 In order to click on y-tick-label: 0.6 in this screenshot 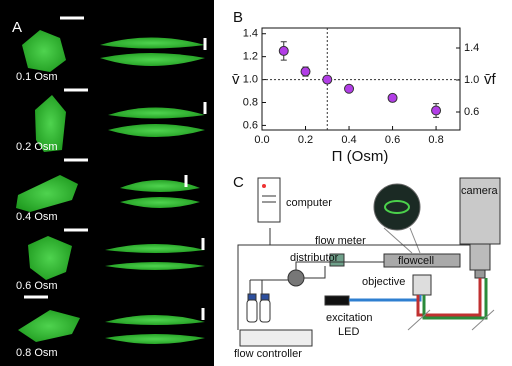, I will do `click(250, 125)`.